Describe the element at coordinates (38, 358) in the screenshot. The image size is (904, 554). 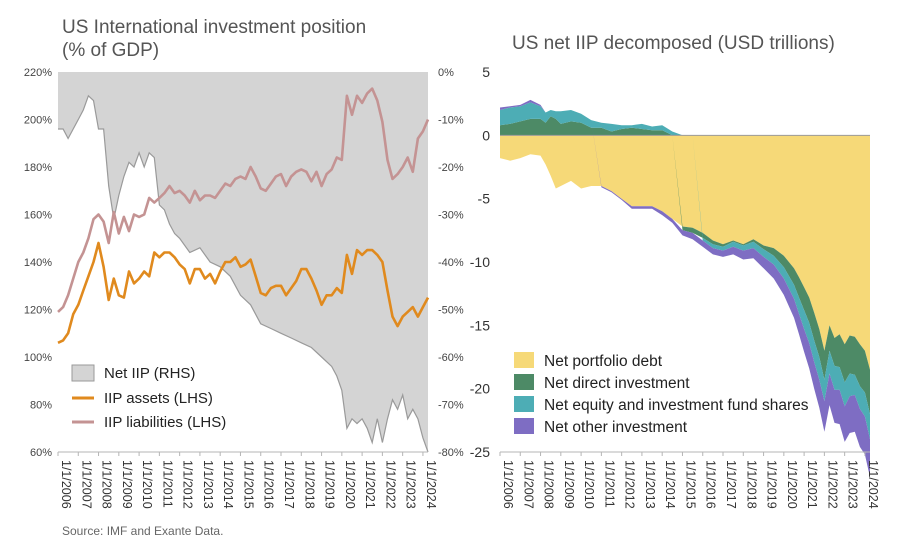
I see `left-y-tick-label: 100%` at that location.